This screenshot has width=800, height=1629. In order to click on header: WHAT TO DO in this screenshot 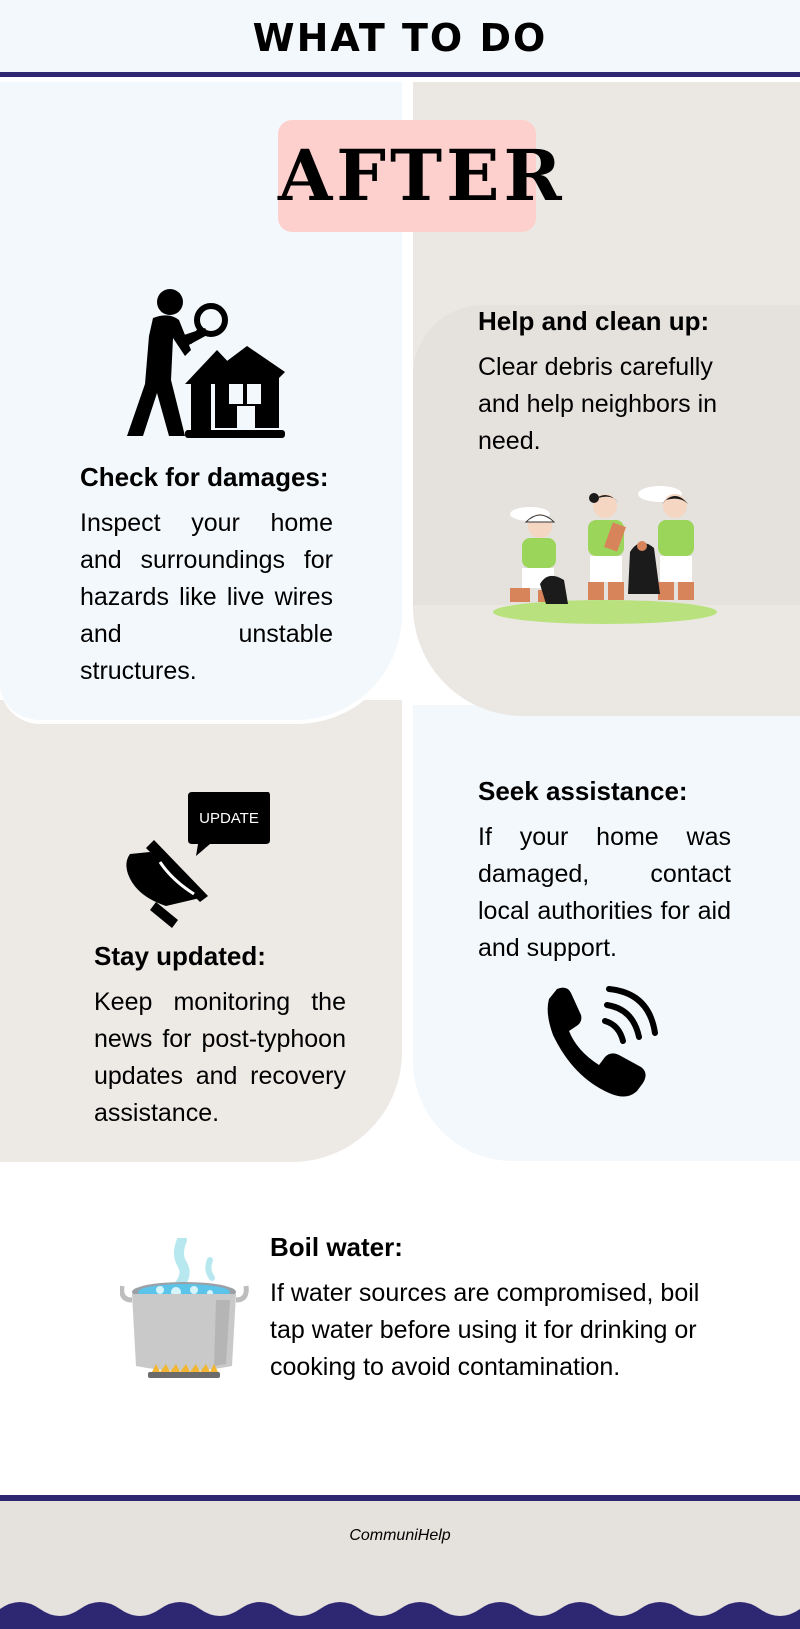, I will do `click(400, 38)`.